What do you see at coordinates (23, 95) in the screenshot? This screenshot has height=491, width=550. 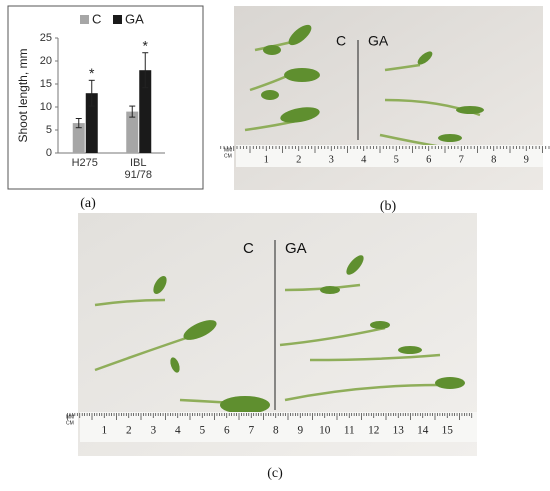 I see `y-axis-label: Shoot length, mm` at bounding box center [23, 95].